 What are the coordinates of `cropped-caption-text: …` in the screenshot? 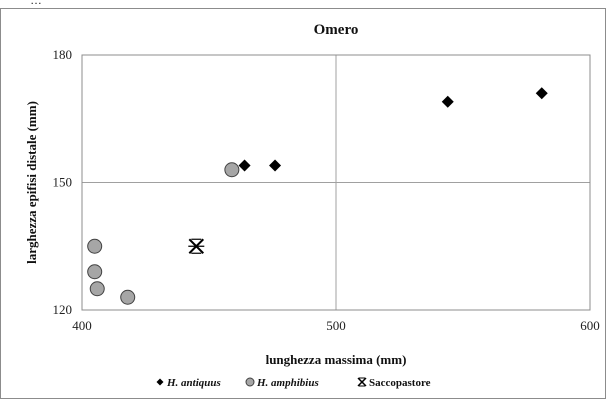 It's located at (36, 3).